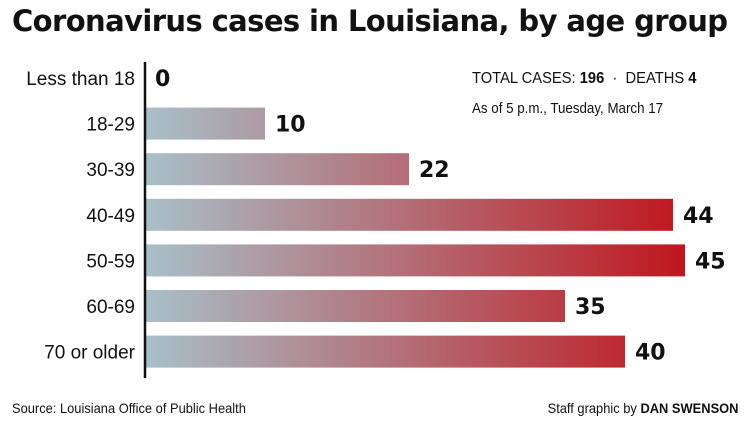 The image size is (750, 429). I want to click on category-label-40-49: 40-49, so click(110, 216).